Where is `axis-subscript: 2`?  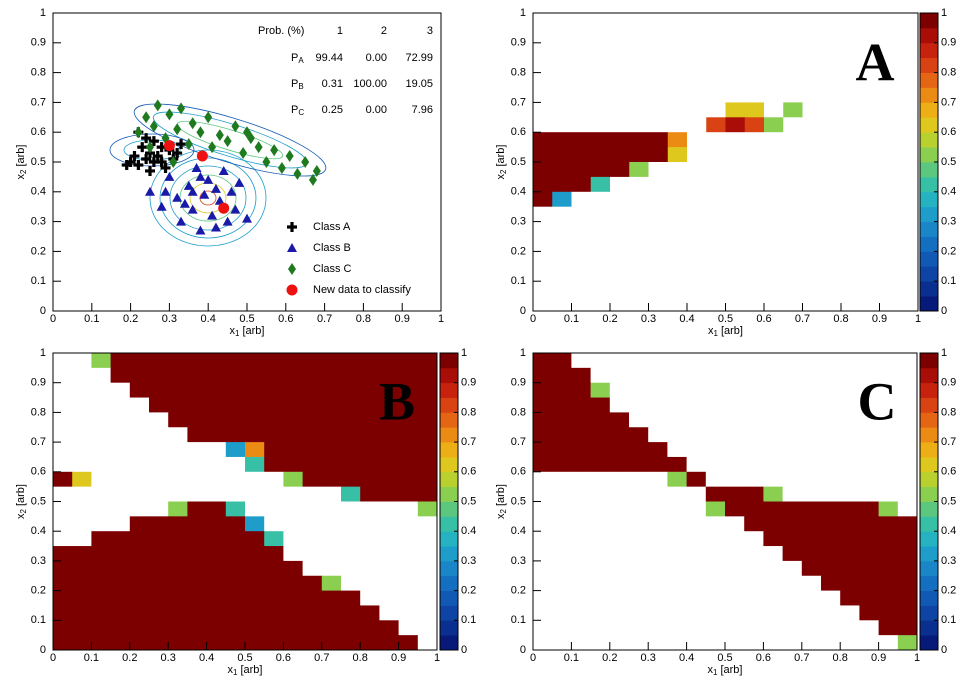
axis-subscript: 2 is located at coordinates (503, 171).